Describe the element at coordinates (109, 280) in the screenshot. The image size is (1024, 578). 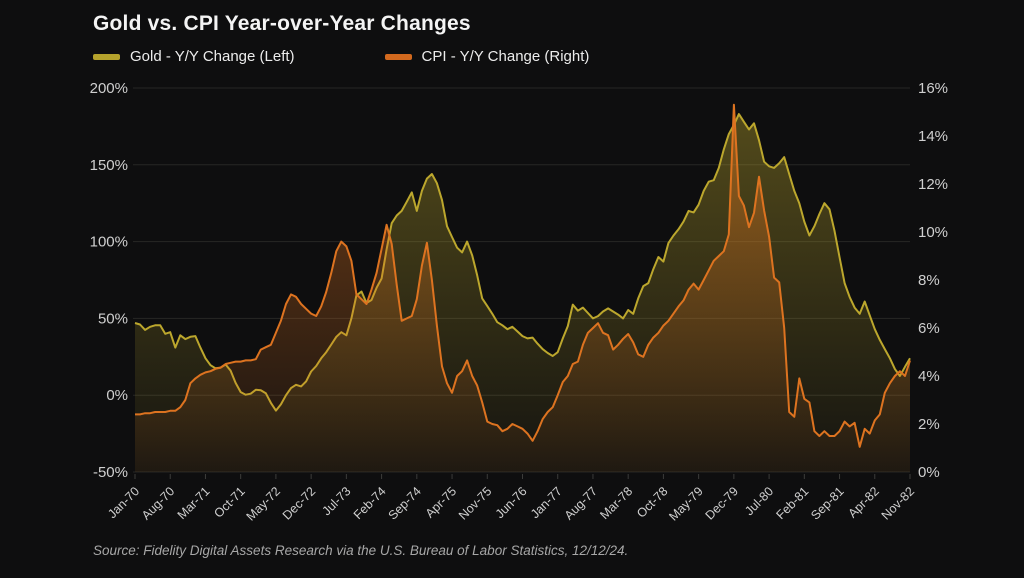
I see `left-axis-labels: 200% 150% 100% 50% 0% -50%` at that location.